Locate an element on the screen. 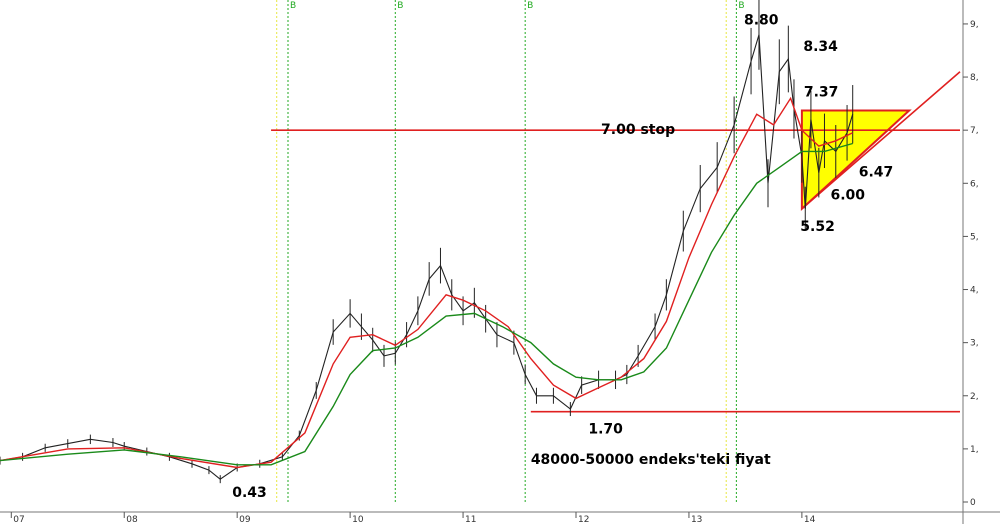 The height and width of the screenshot is (524, 1000). y-tick-label-6: 6, is located at coordinates (974, 184).